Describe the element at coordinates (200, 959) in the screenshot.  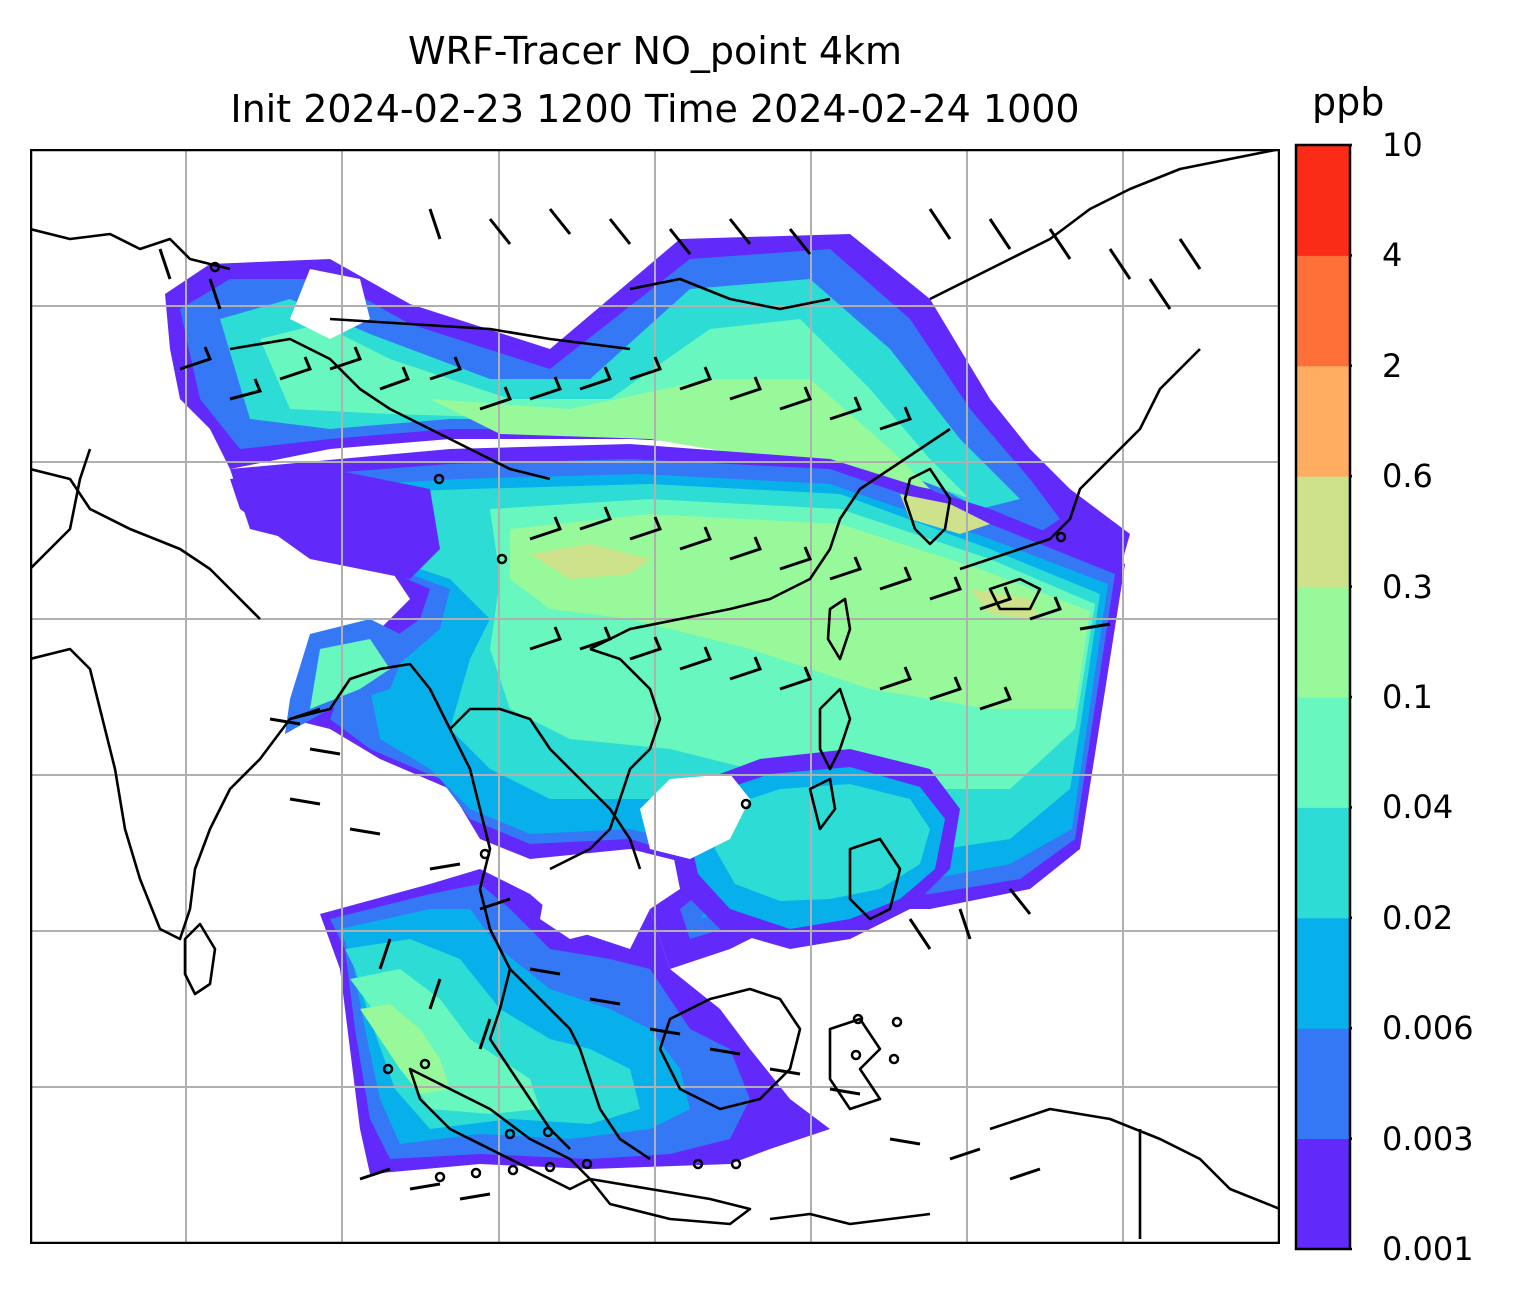
I see `coastline-sri-lanka` at that location.